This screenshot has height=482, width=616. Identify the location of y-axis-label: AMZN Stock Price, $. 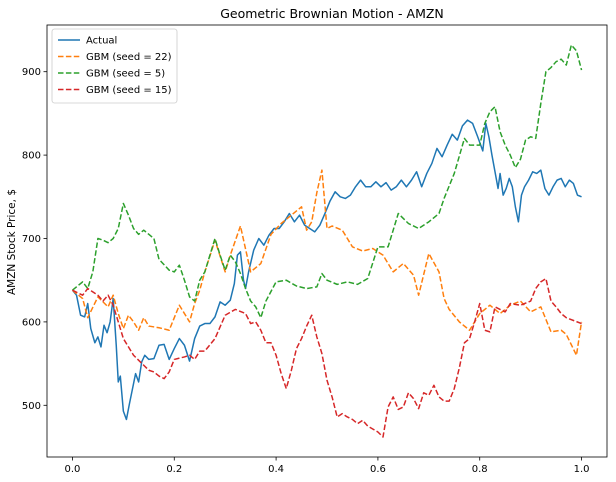
(12, 242).